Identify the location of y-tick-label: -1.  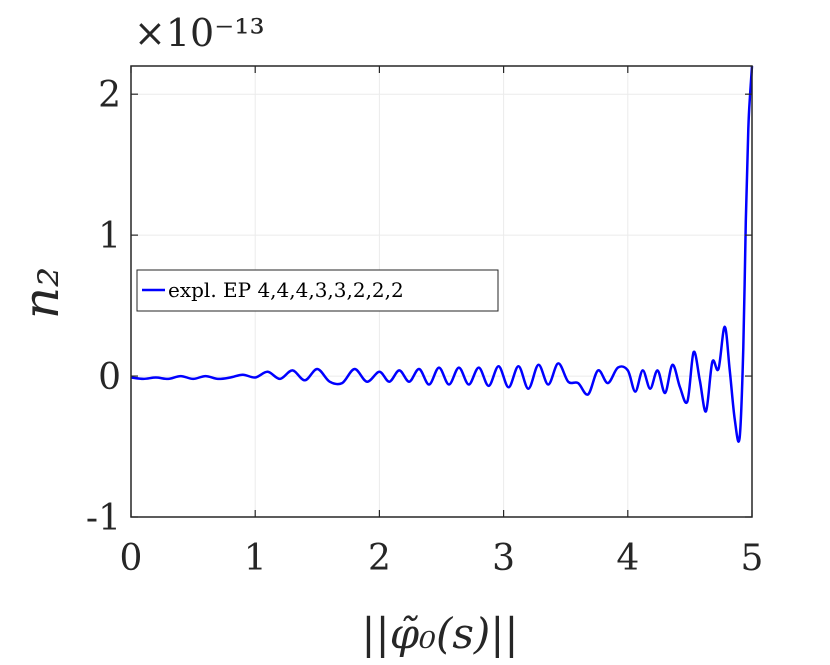
(103, 518).